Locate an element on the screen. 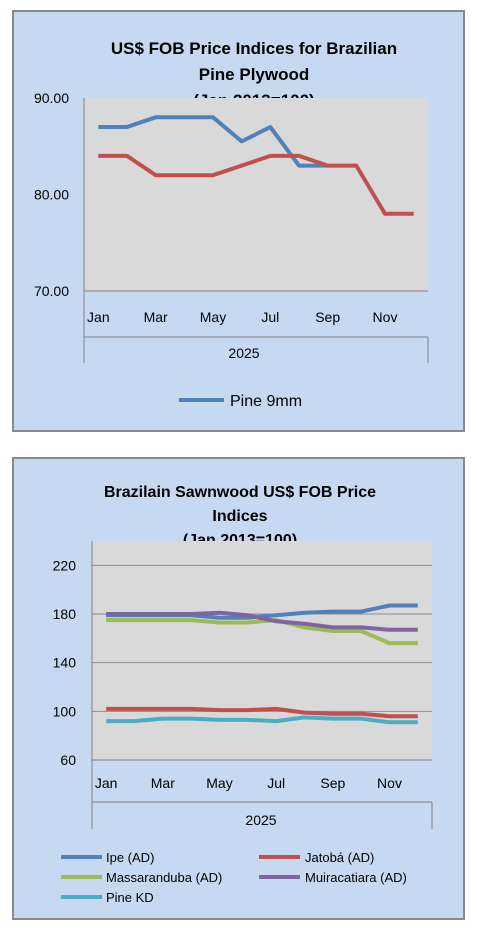  series-line-massaranduba-ad is located at coordinates (262, 632).